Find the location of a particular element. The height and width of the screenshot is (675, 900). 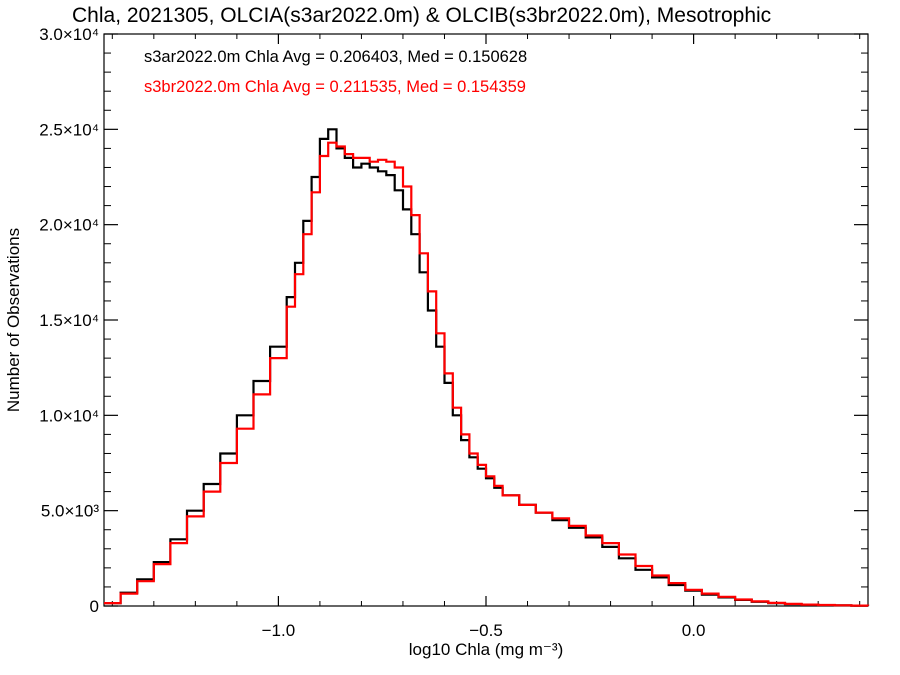

y-tick-label-6: 3.0×10⁴ is located at coordinates (69, 34).